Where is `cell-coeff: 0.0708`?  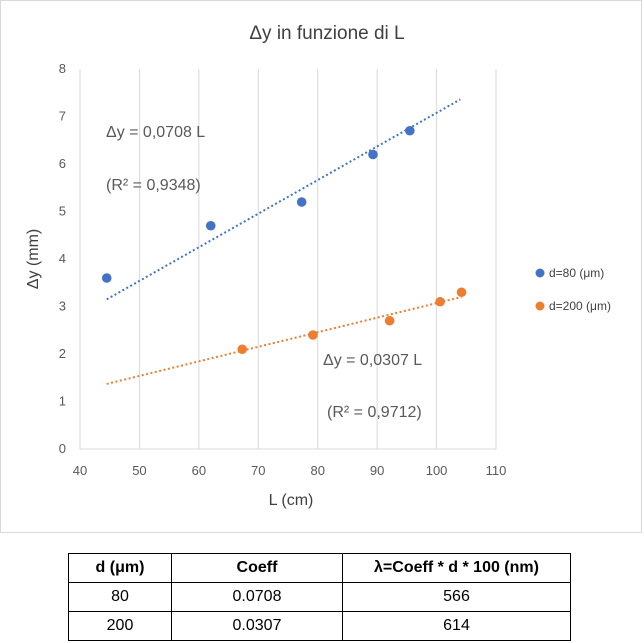 cell-coeff: 0.0708 is located at coordinates (257, 597).